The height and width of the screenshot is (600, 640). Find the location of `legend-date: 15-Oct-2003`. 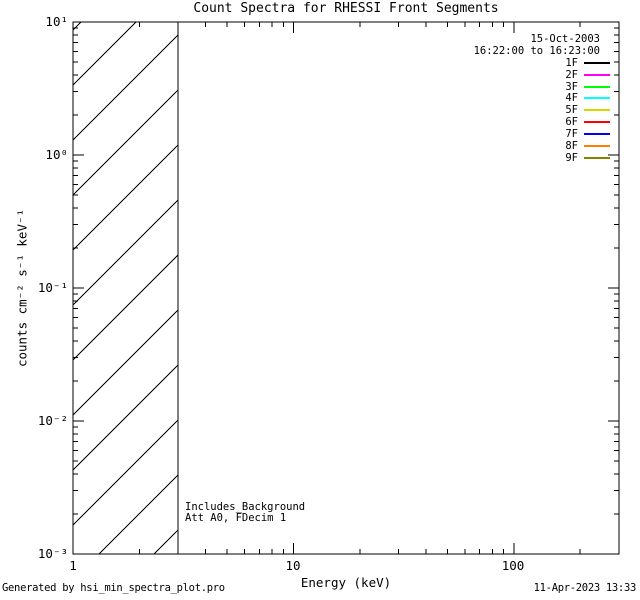

legend-date: 15-Oct-2003 is located at coordinates (565, 39).